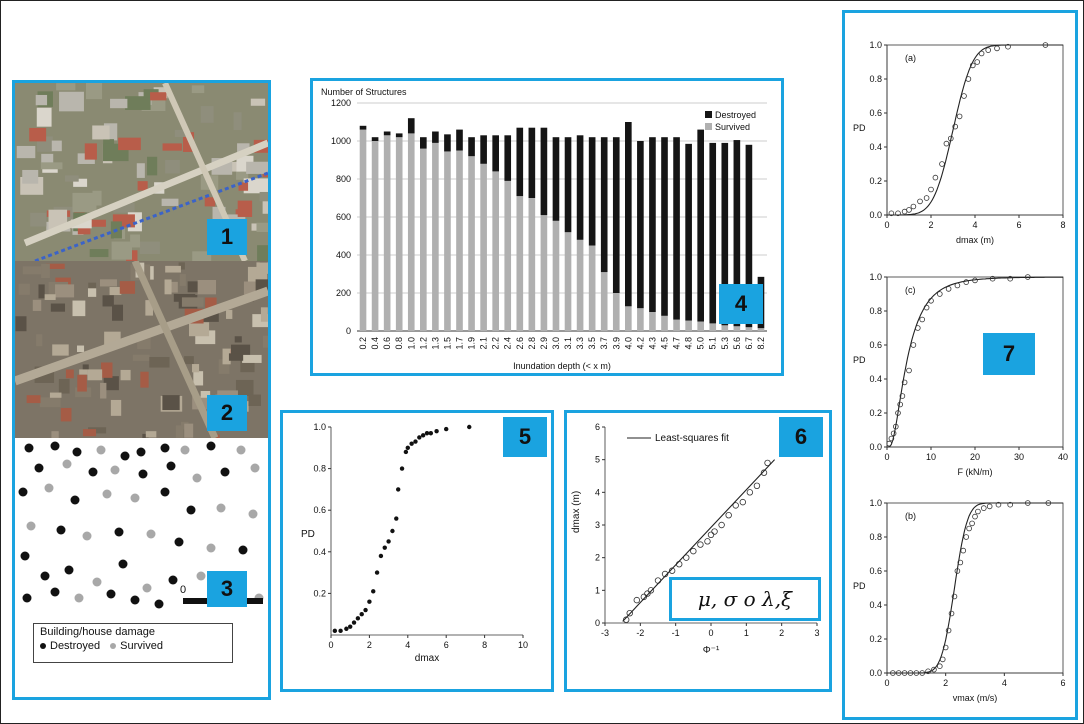  What do you see at coordinates (447, 343) in the screenshot?
I see `x-tick-label: 1.5` at bounding box center [447, 343].